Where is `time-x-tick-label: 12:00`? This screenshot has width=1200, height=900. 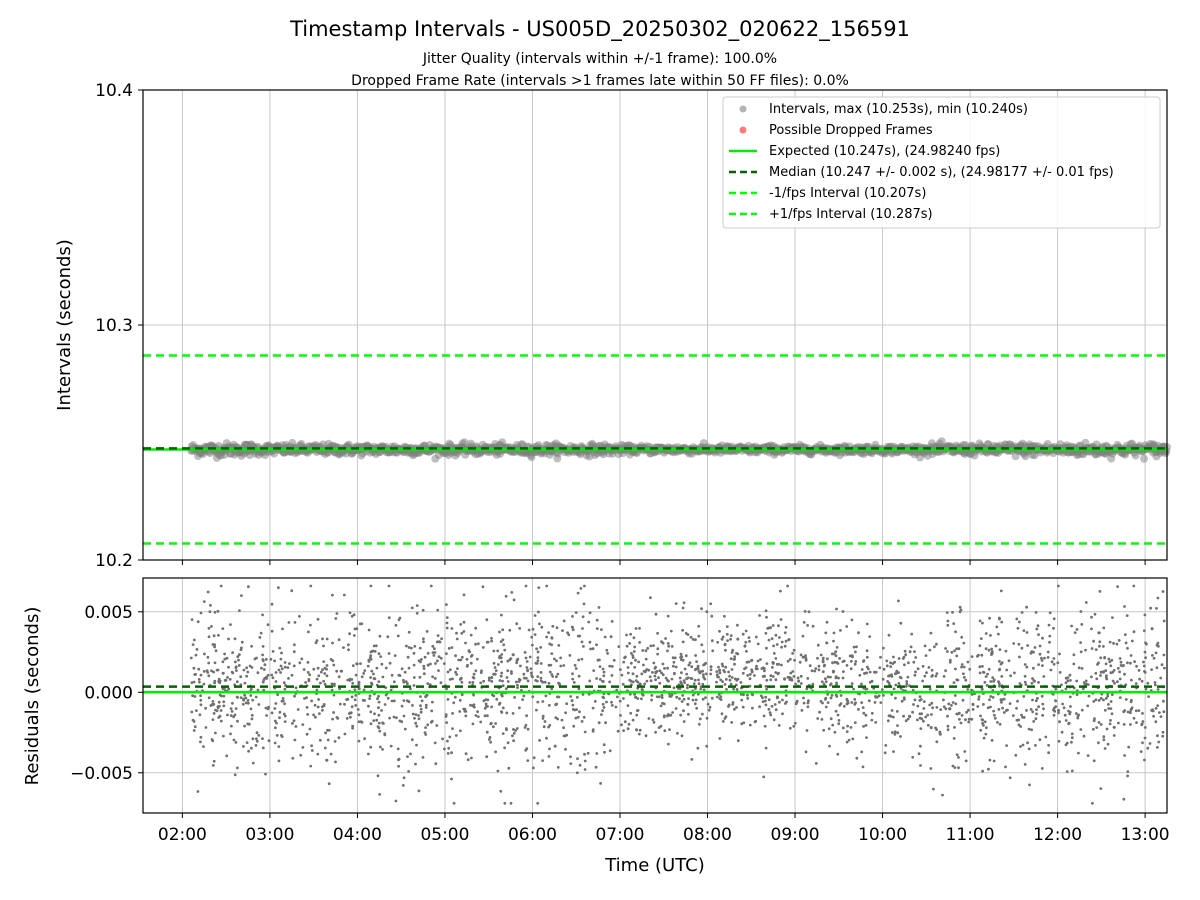
time-x-tick-label: 12:00 is located at coordinates (1057, 835).